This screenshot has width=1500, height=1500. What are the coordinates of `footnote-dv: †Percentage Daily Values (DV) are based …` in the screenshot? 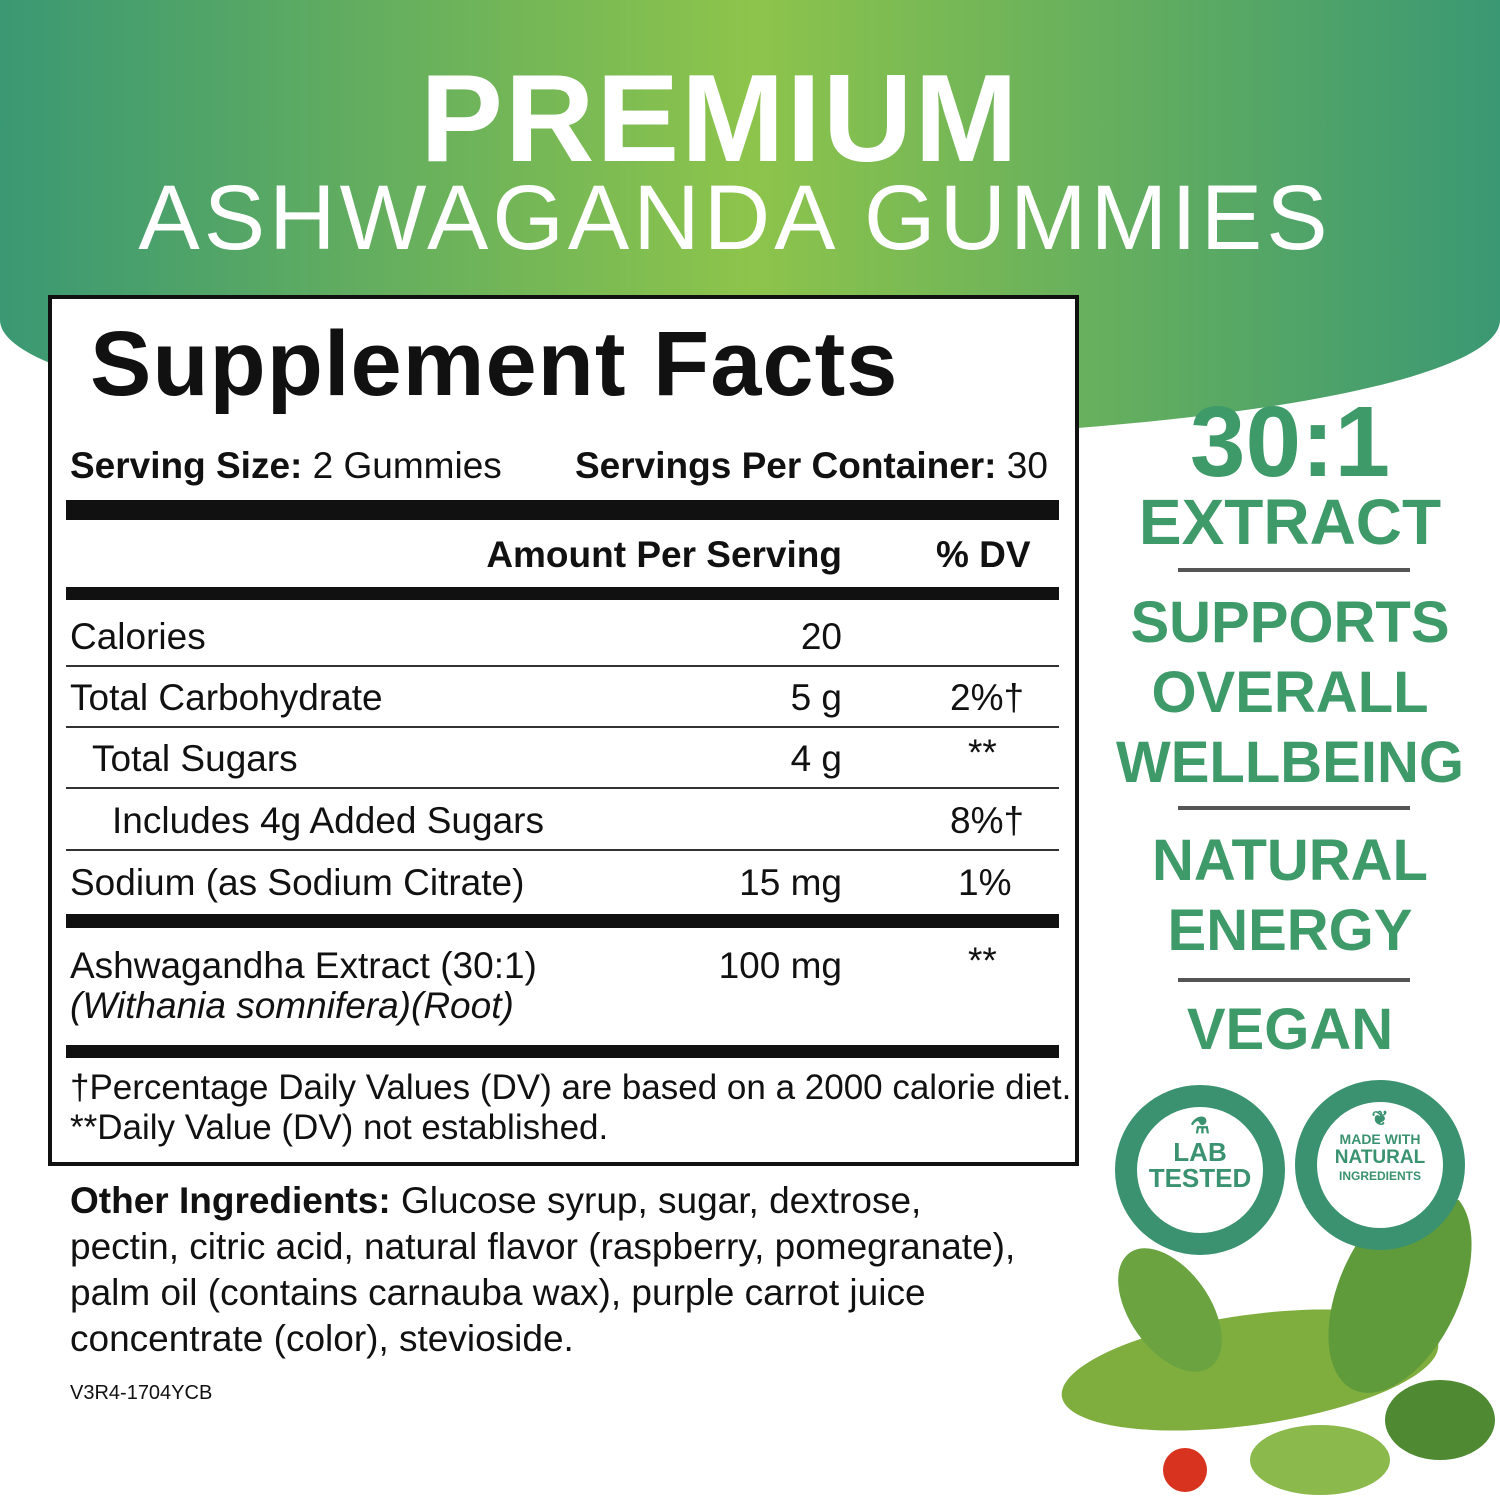 It's located at (571, 1087).